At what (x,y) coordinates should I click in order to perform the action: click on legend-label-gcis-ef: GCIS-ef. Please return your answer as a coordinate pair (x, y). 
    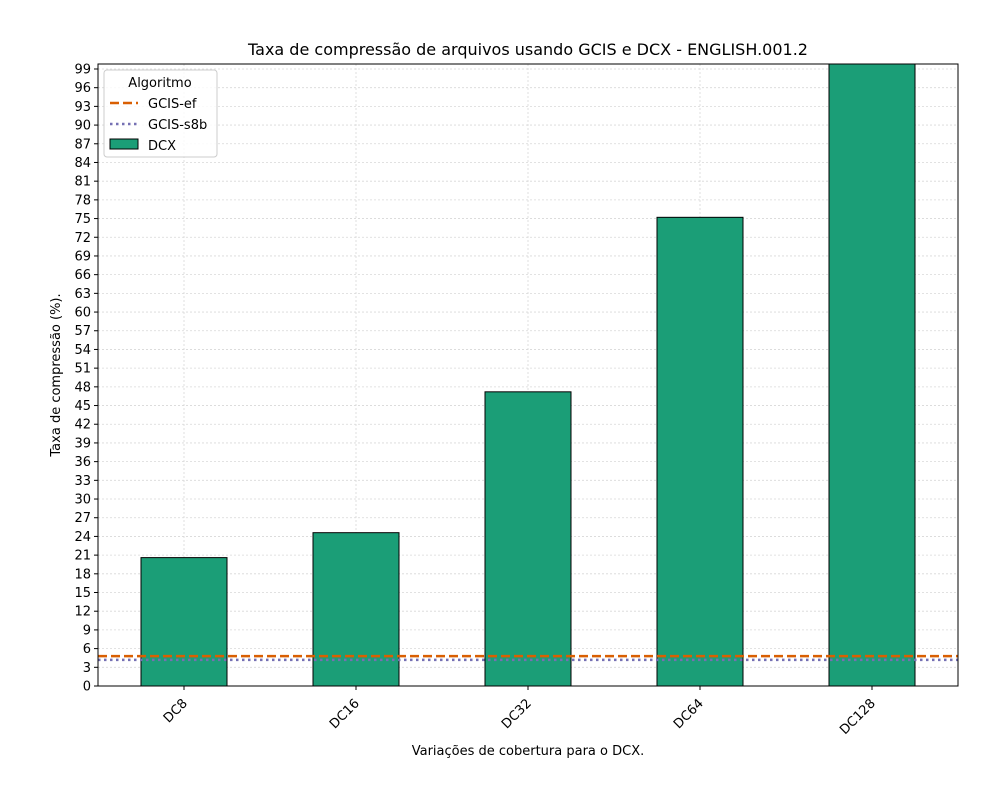
    Looking at the image, I should click on (172, 104).